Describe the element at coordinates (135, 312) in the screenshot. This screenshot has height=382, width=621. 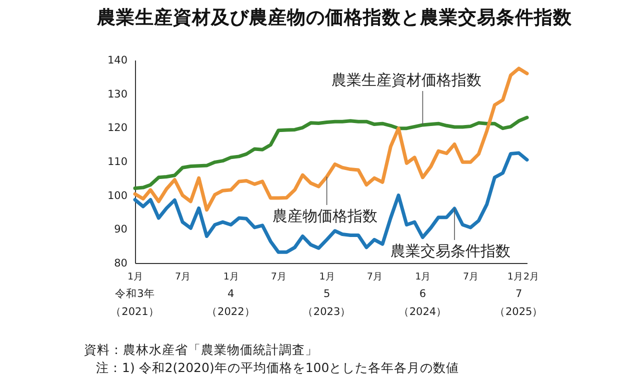
I see `text: （2021）` at that location.